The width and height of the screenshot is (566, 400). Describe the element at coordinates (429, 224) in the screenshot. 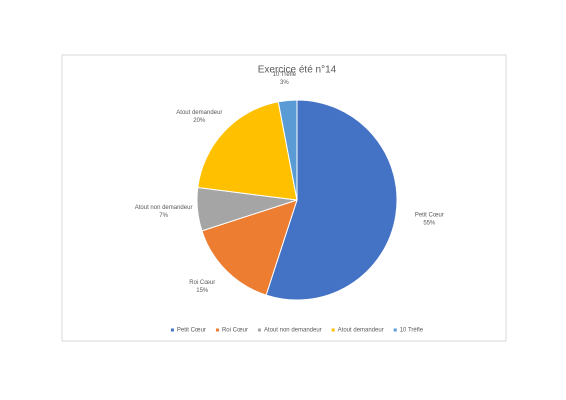

I see `data-label-value: 55%` at that location.